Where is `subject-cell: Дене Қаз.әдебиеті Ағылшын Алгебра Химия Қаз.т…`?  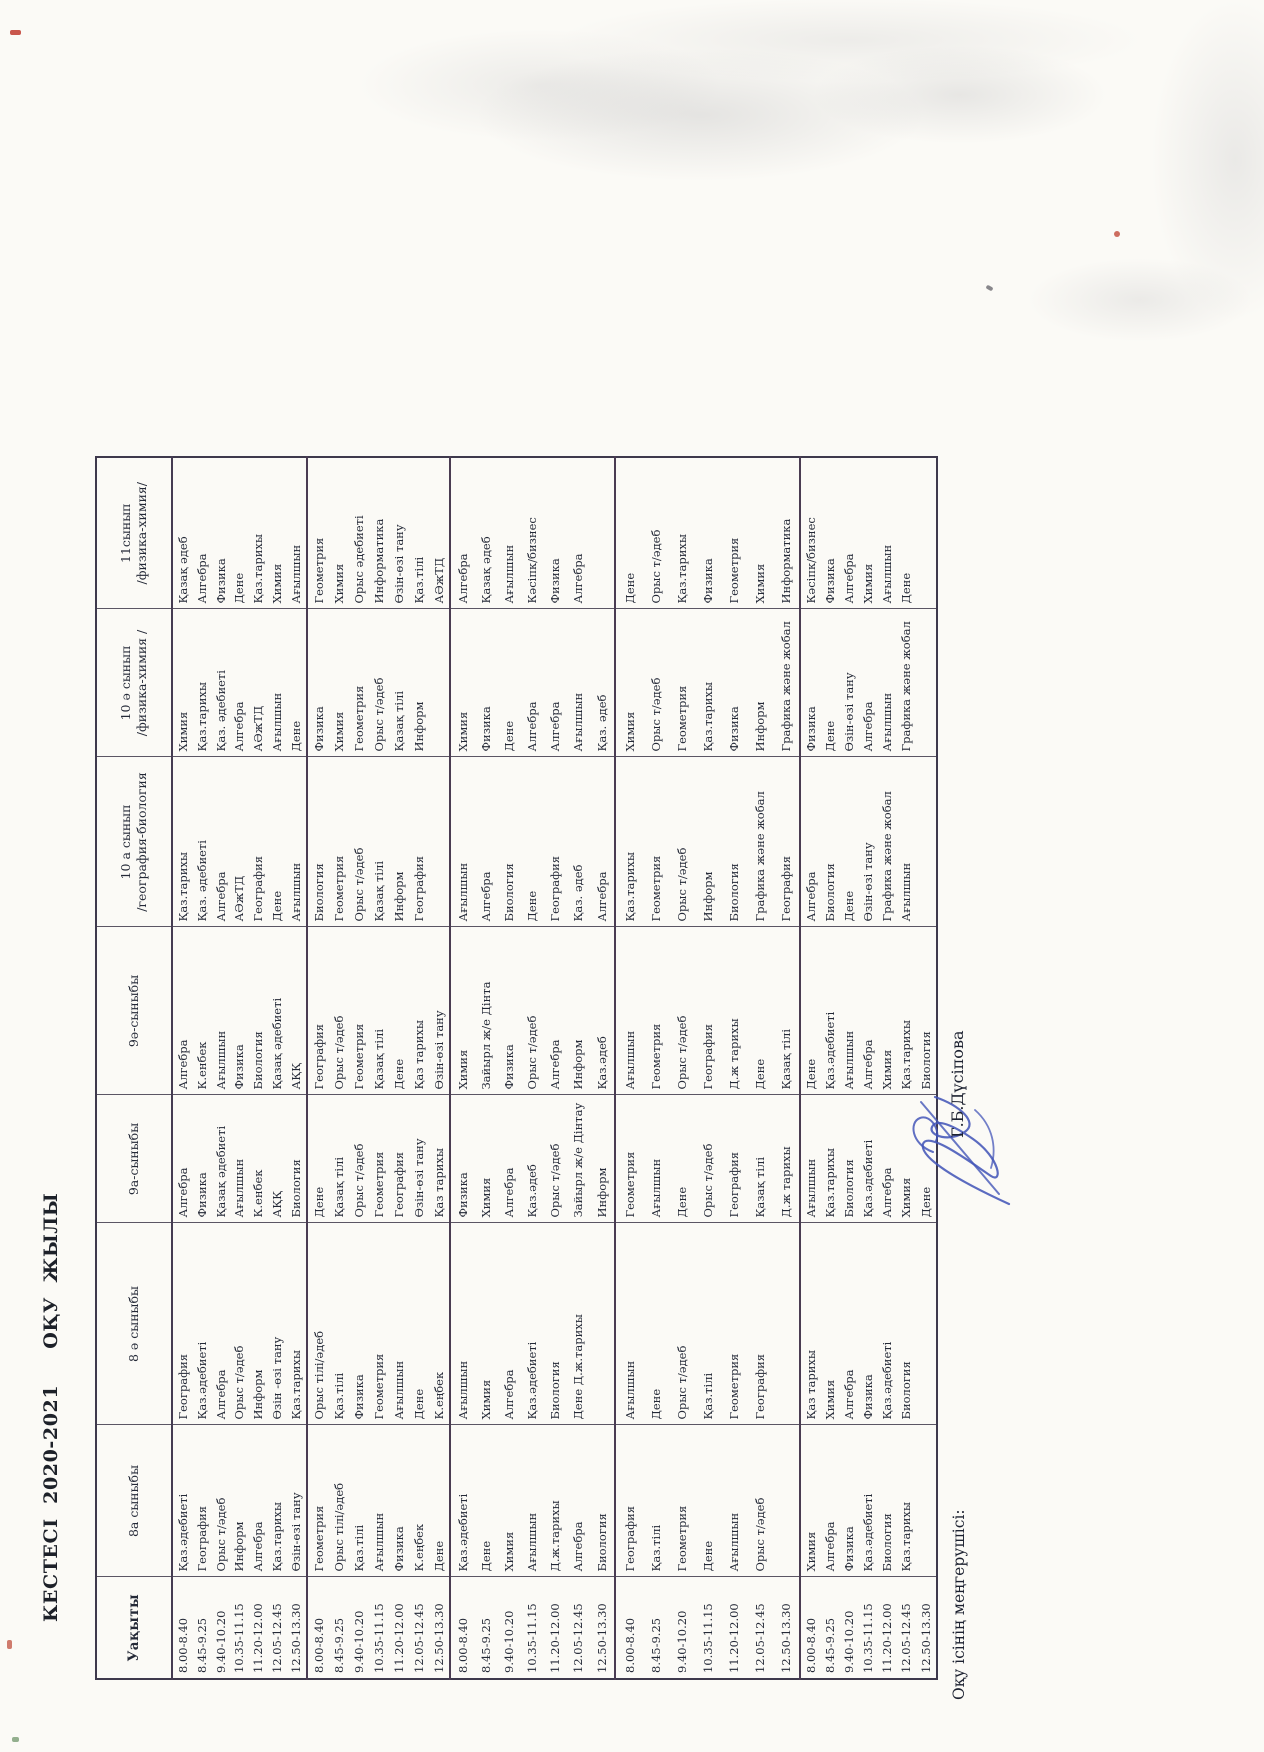
subject-cell: Дене Қаз.әдебиеті Ағылшын Алгебра Химия Қаз.т… is located at coordinates (868, 1011).